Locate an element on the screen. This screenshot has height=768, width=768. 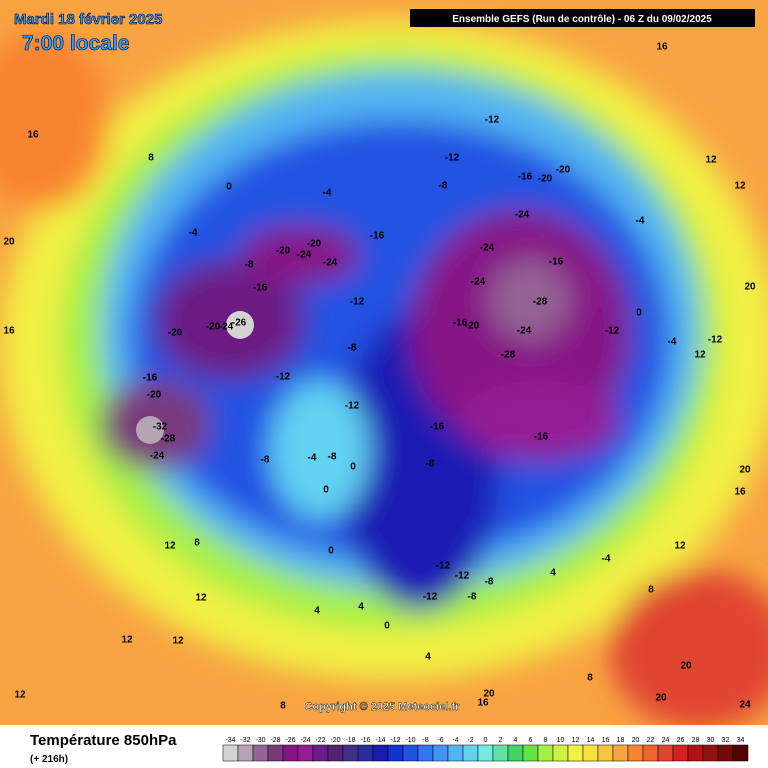
scale-label: 8 is located at coordinates (546, 740).